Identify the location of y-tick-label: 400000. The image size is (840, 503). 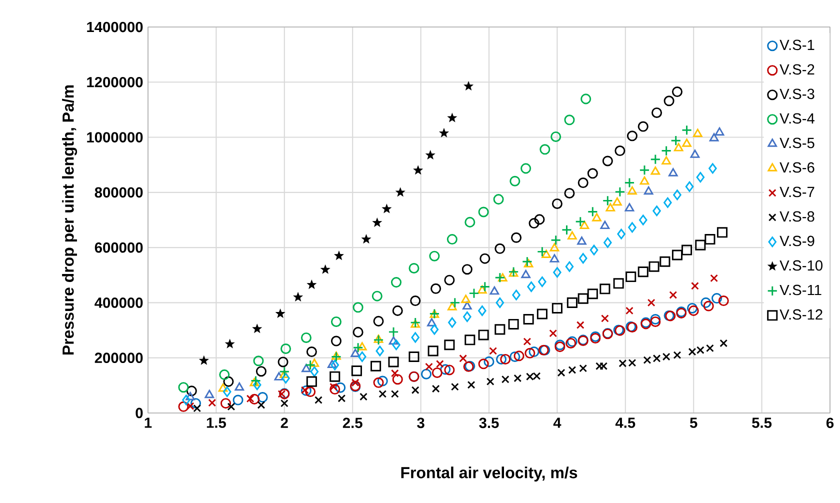
(118, 303).